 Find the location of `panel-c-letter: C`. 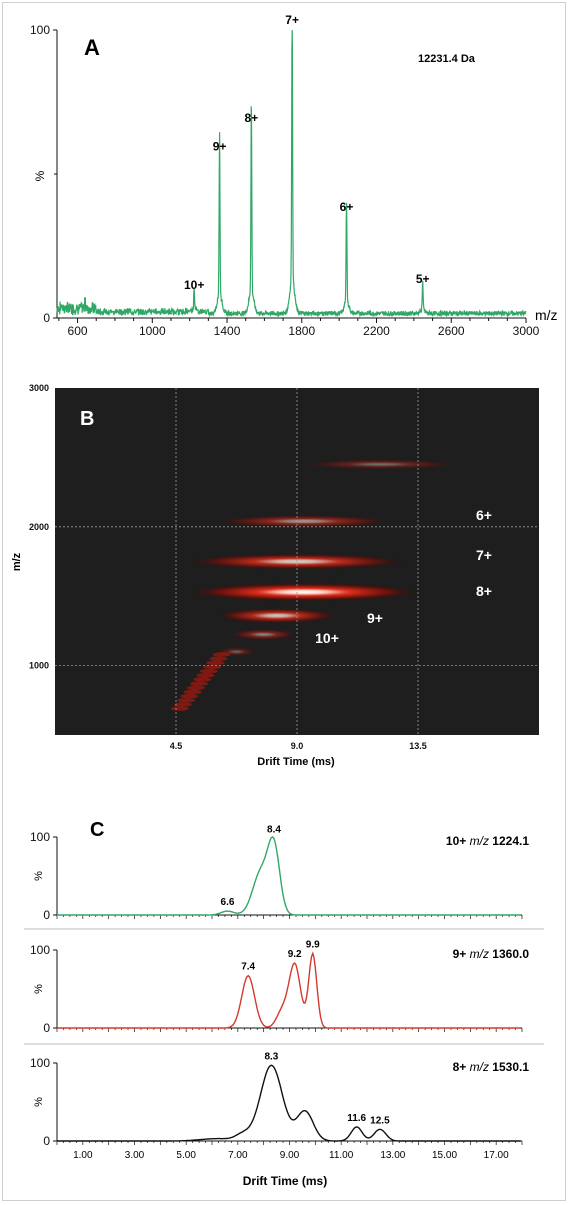

panel-c-letter: C is located at coordinates (97, 830).